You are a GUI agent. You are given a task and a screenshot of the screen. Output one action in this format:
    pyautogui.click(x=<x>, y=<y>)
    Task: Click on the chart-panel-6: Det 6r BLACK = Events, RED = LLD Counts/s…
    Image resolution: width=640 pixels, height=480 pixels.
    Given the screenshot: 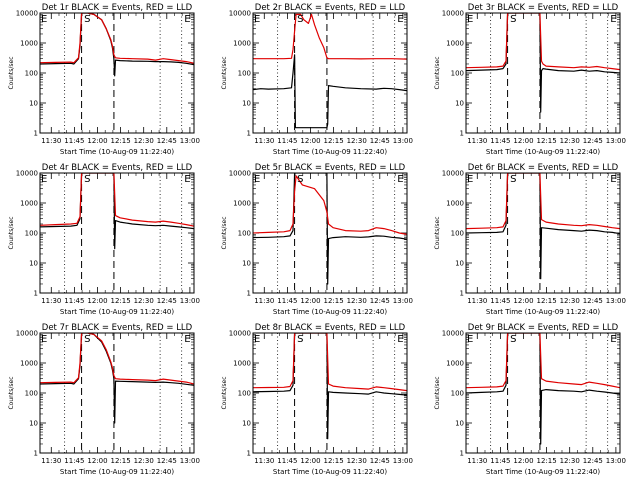 What is the action you would take?
    pyautogui.click(x=530, y=239)
    